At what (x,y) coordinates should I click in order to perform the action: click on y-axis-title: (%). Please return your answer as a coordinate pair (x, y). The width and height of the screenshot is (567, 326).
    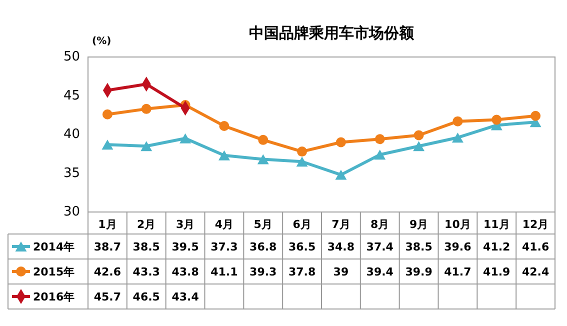
    Looking at the image, I should click on (102, 41).